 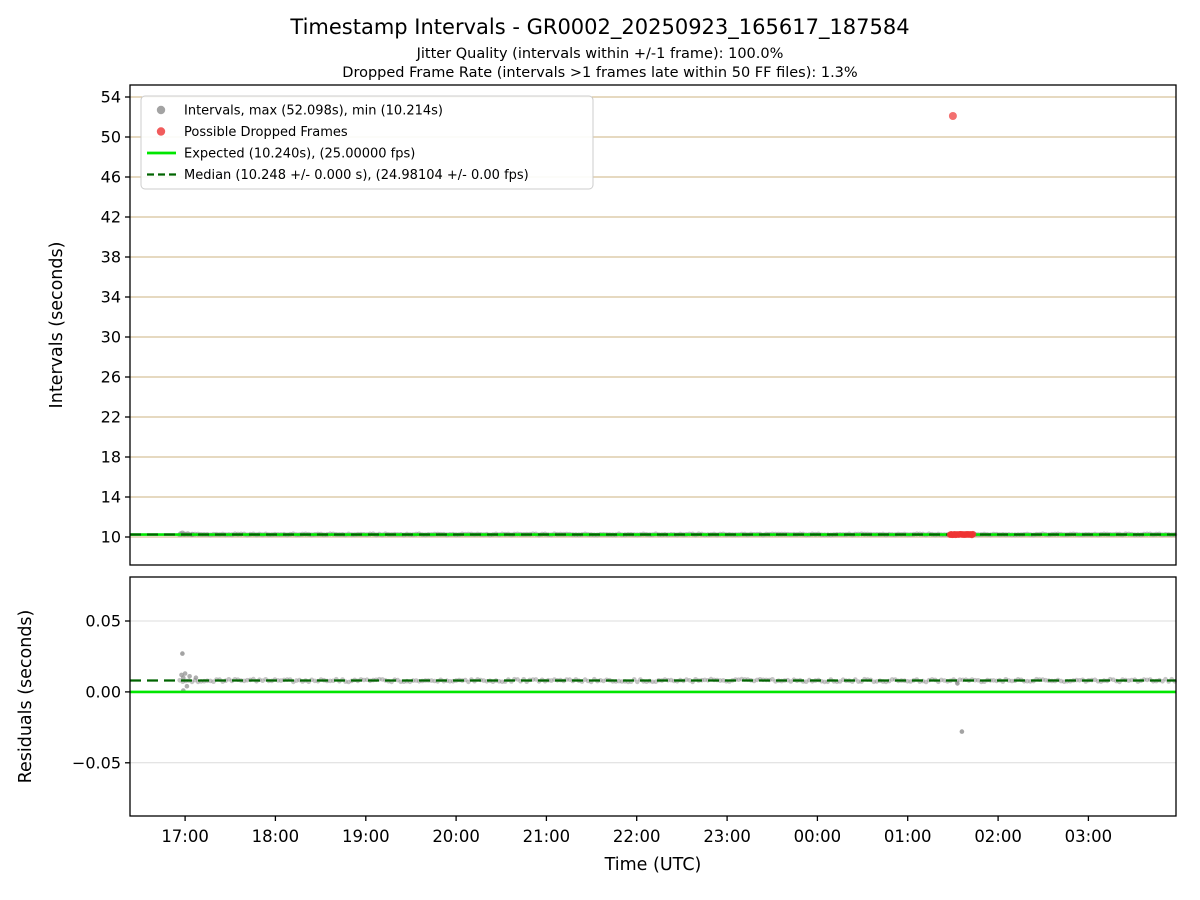 I want to click on data-point-dropped-cluster, so click(x=973, y=534).